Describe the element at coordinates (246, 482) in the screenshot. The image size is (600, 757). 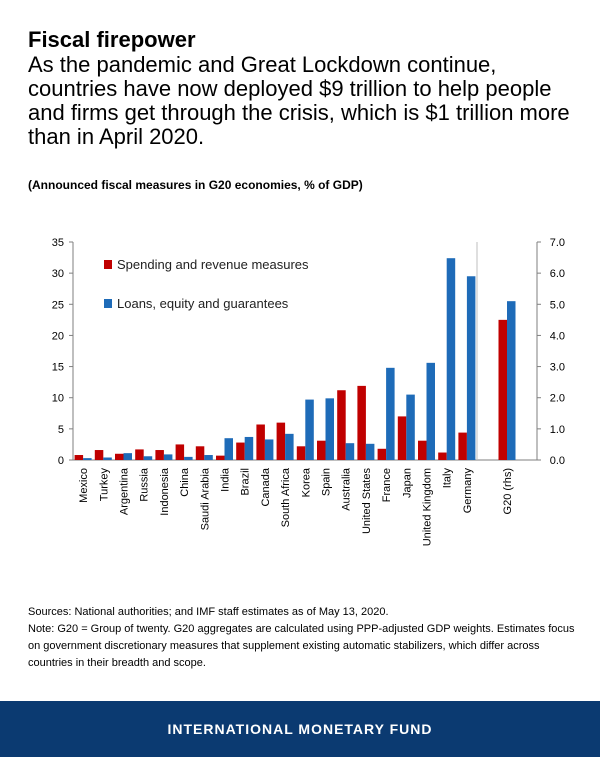
I see `category-label: Brazil` at that location.